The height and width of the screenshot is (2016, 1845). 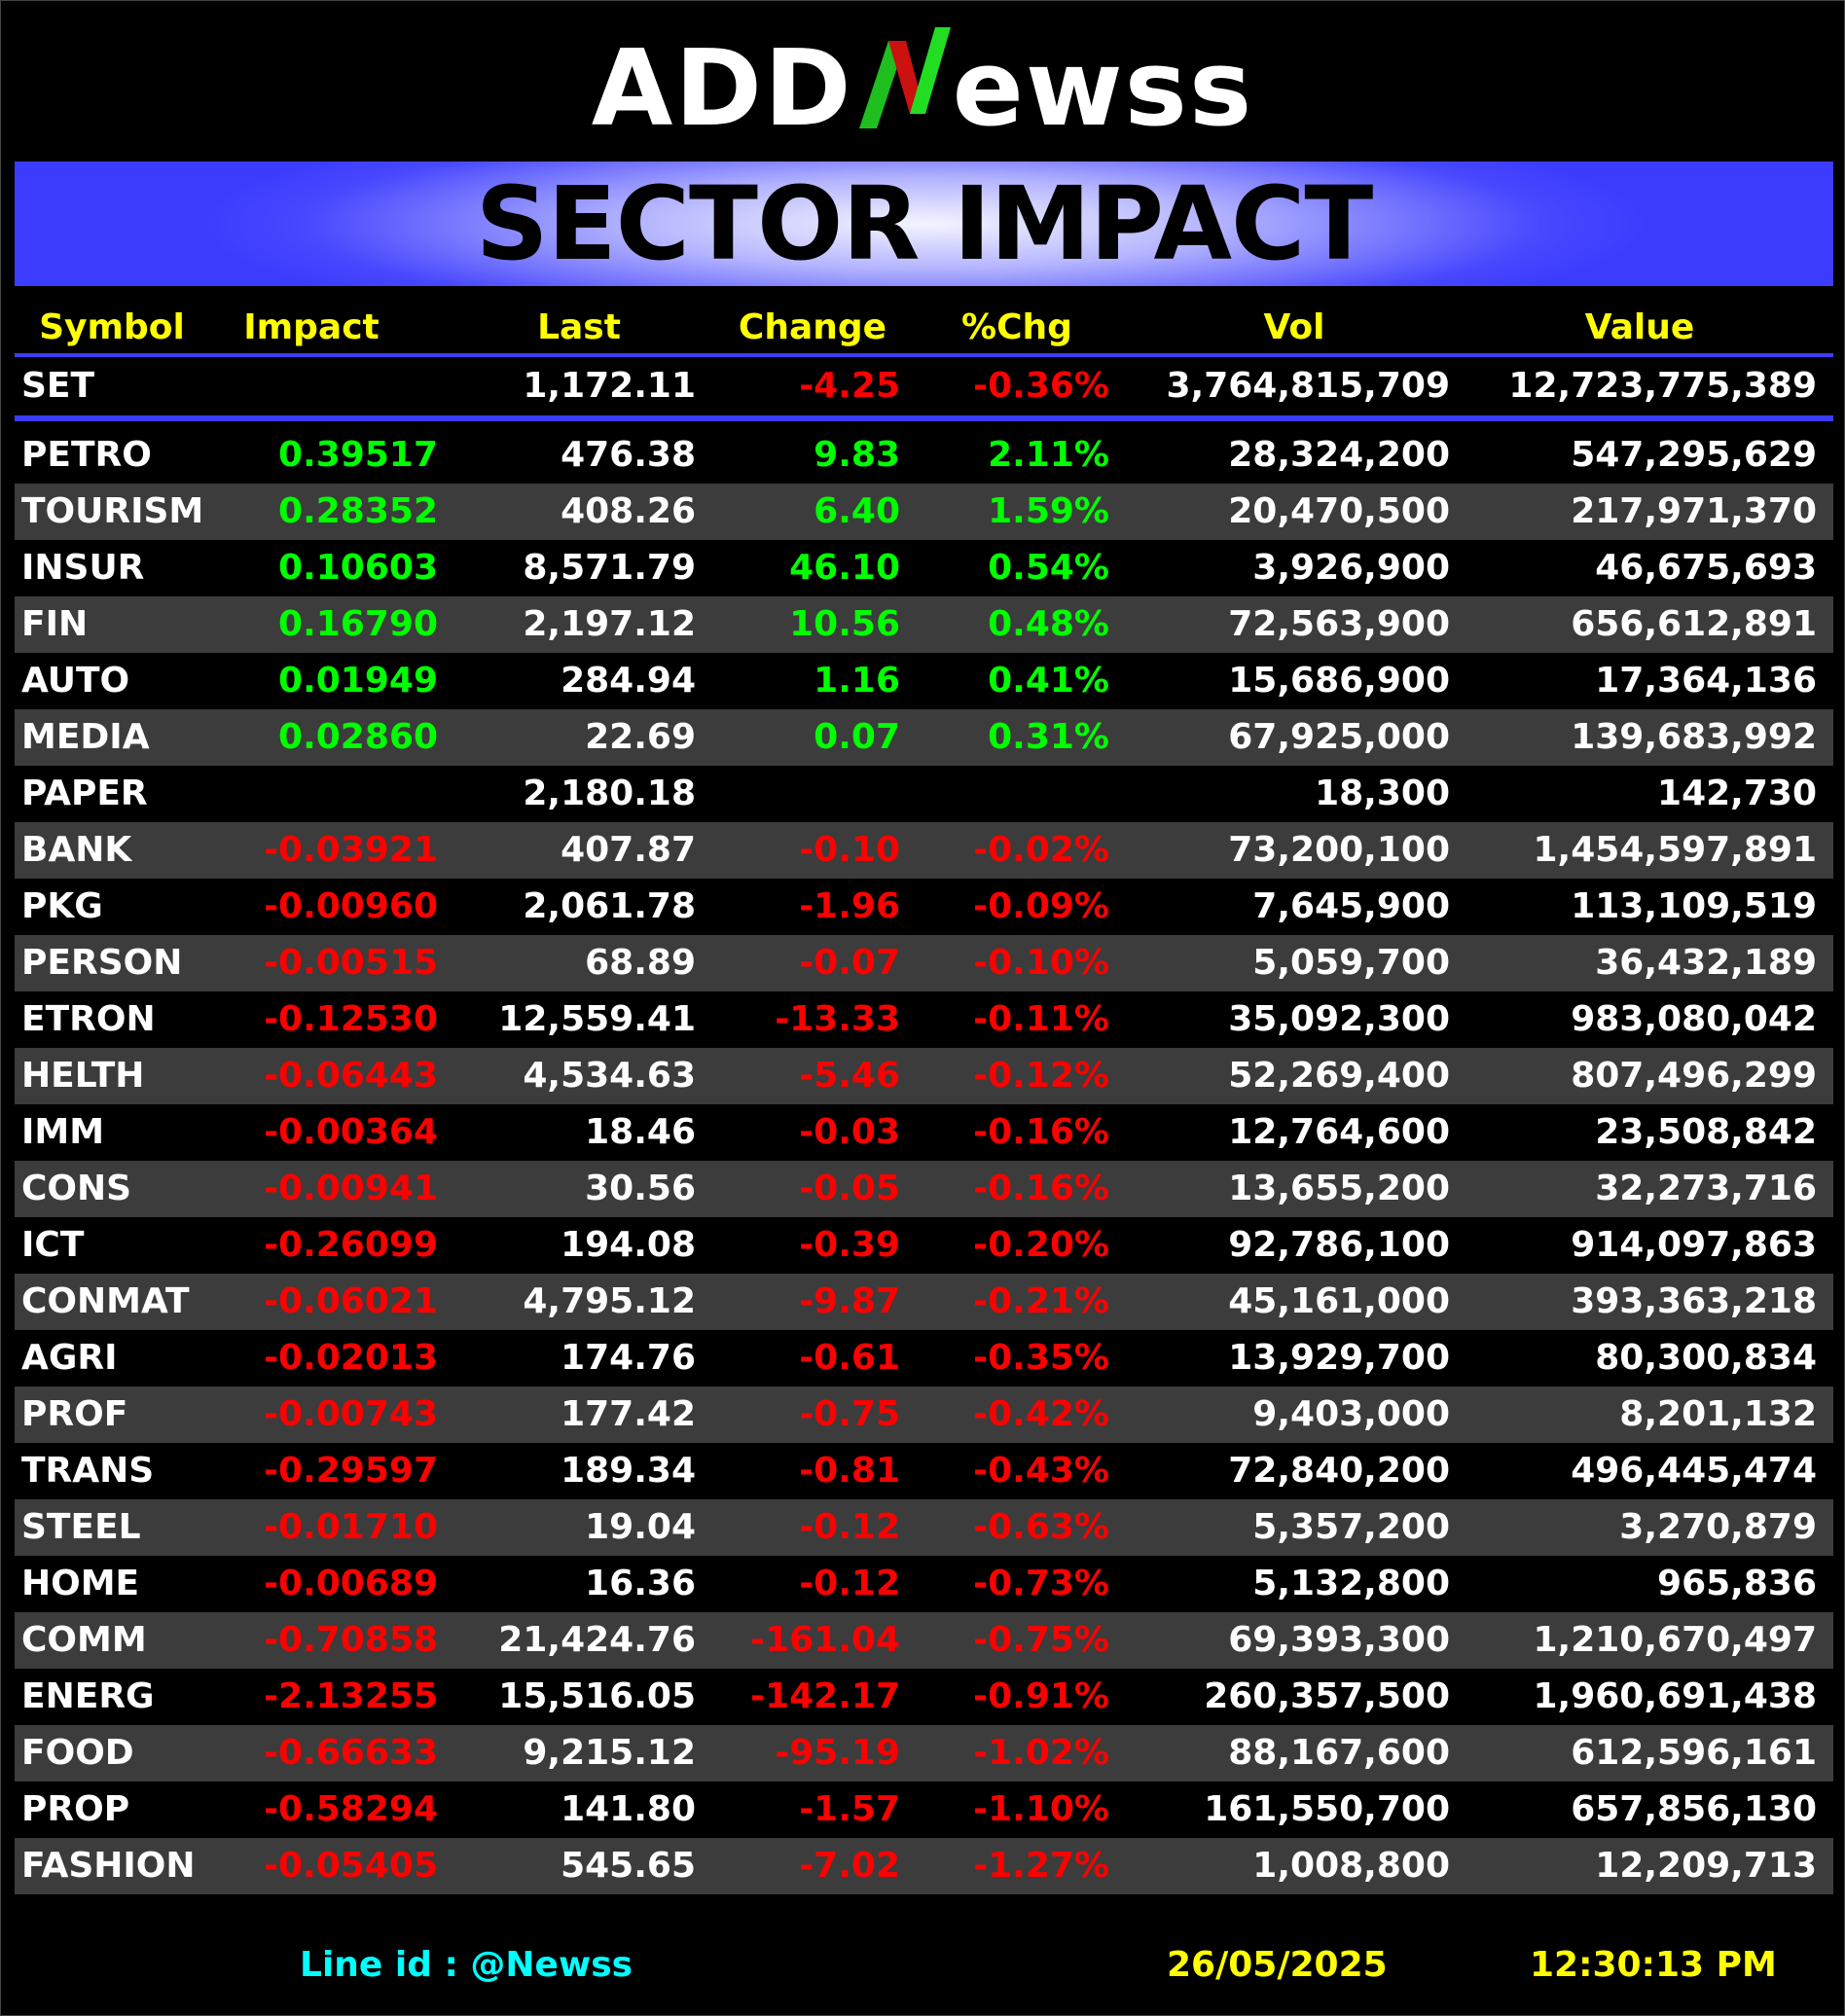 I want to click on header-value: Value, so click(x=1639, y=327).